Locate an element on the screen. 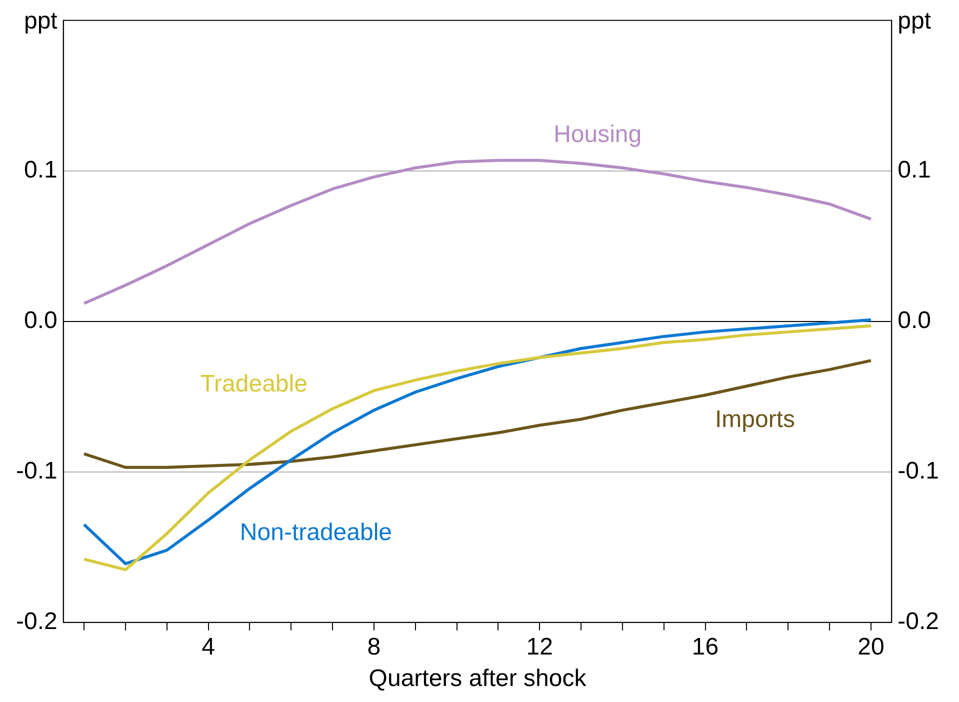 This screenshot has width=959, height=702. x-tick-label: 12 is located at coordinates (539, 646).